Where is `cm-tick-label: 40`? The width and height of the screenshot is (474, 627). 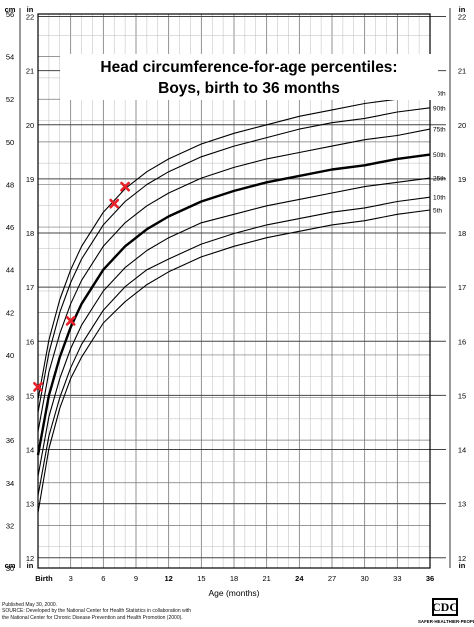 cm-tick-label: 40 is located at coordinates (10, 355).